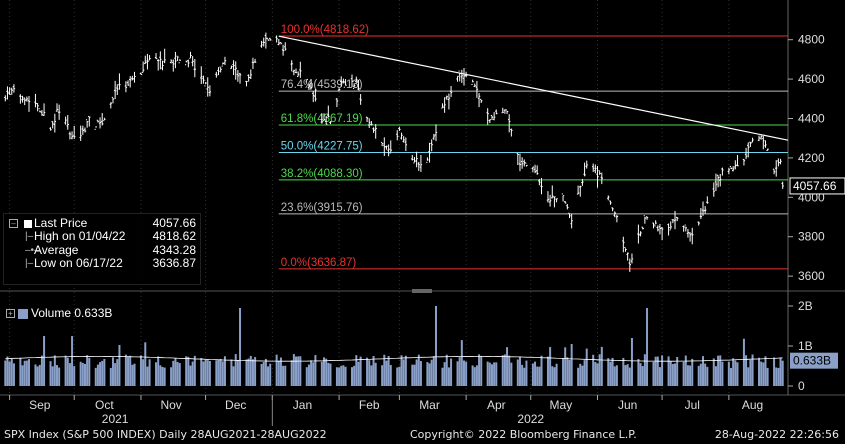 The height and width of the screenshot is (444, 845). I want to click on panel-resize-handle, so click(422, 291).